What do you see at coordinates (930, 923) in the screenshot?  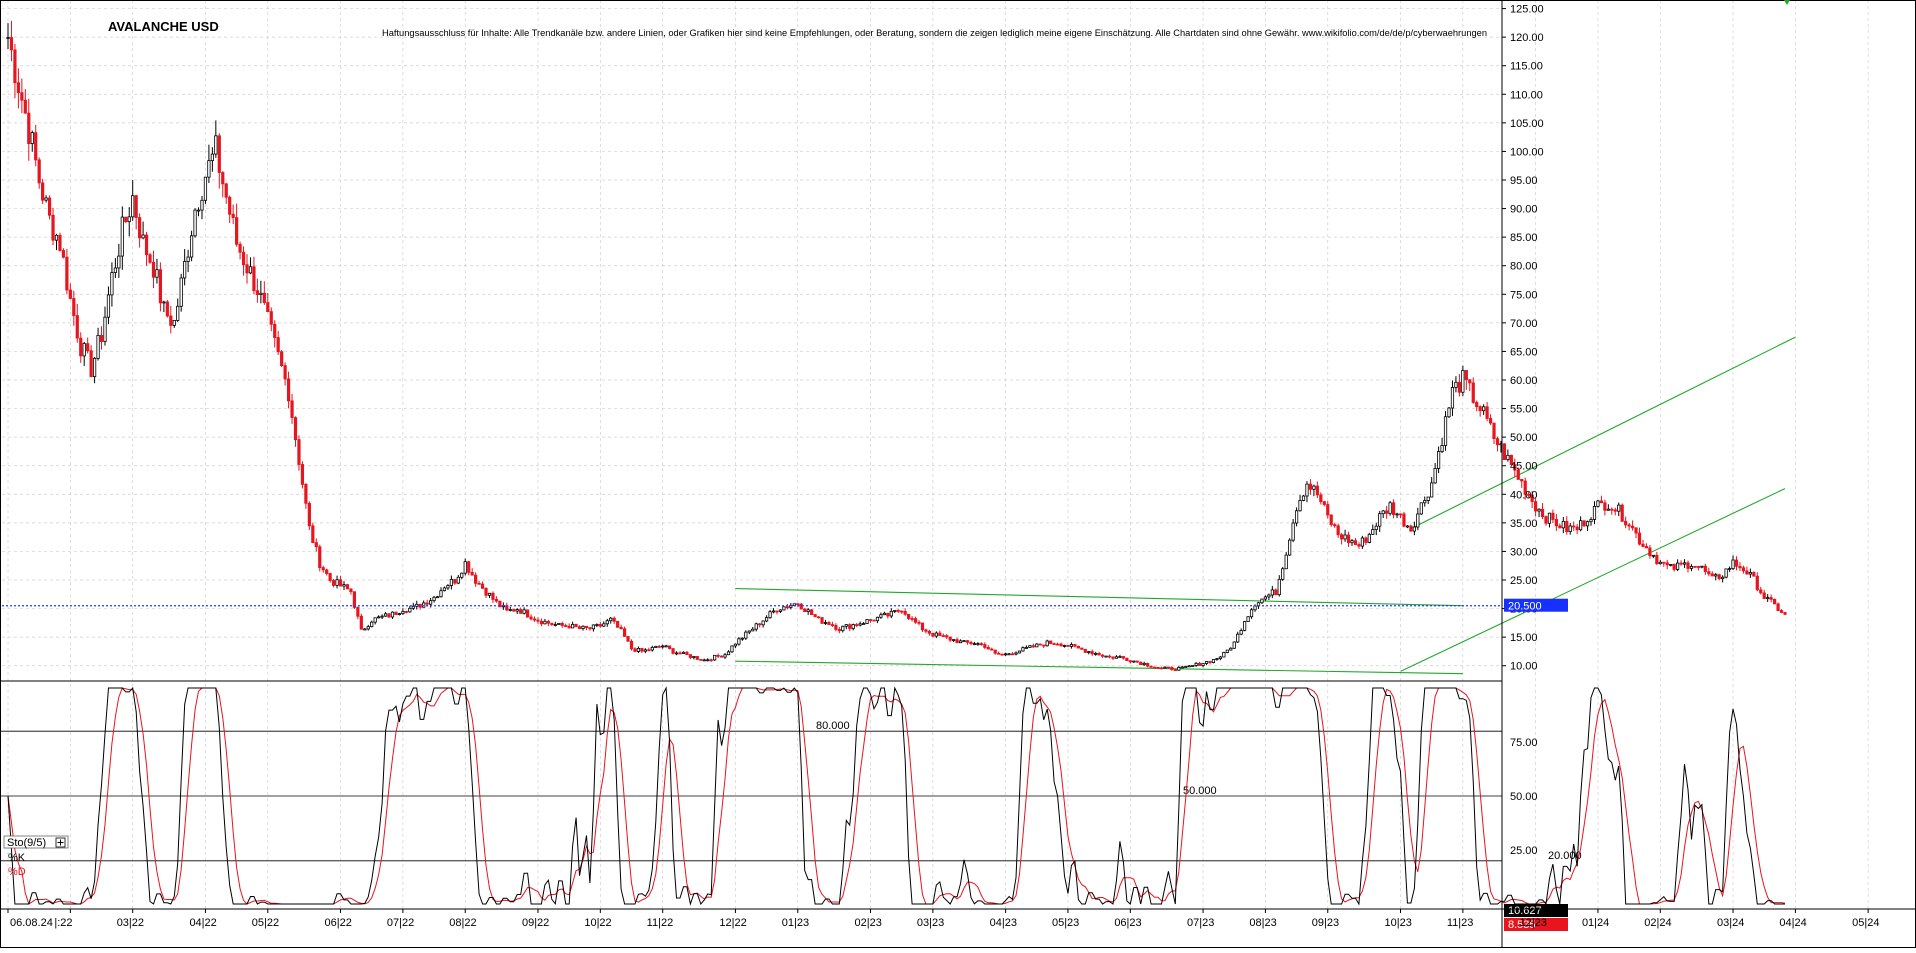 I see `x-tick-label: 03|23` at bounding box center [930, 923].